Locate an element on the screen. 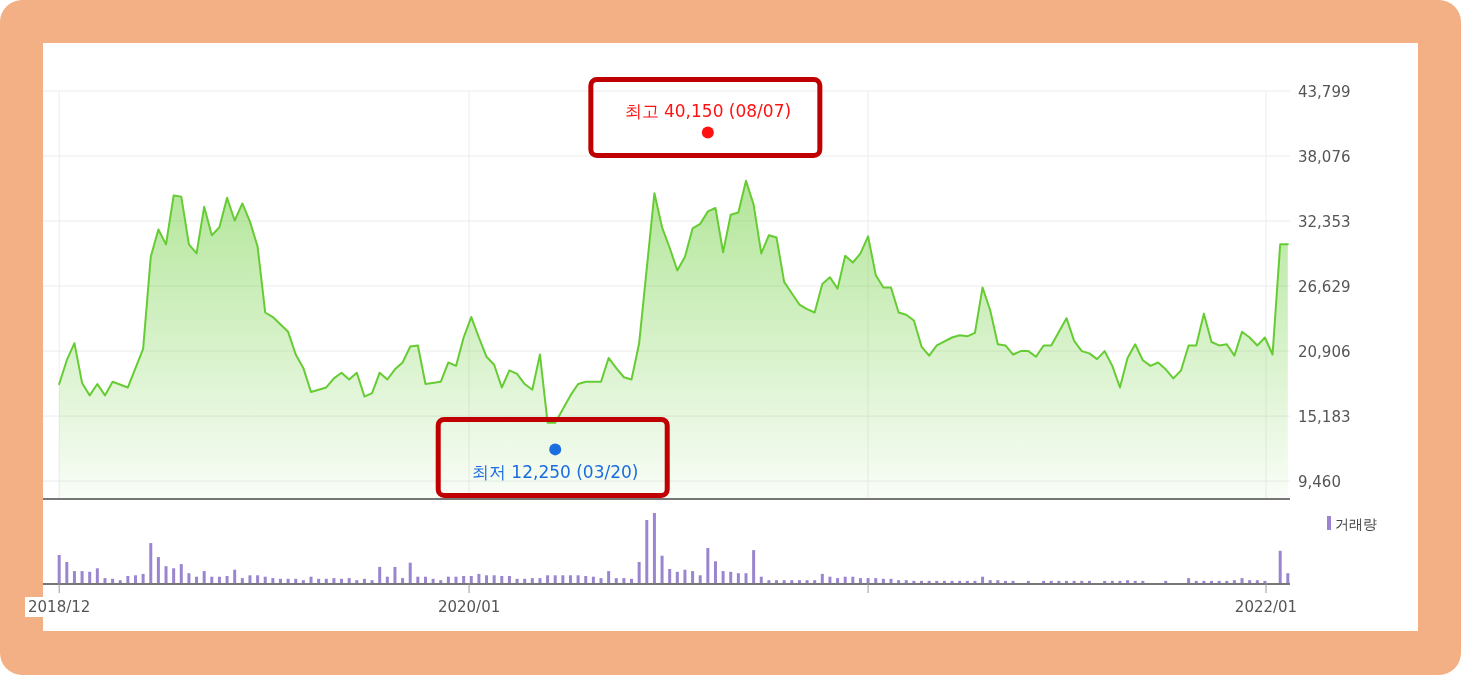 The width and height of the screenshot is (1461, 675). y-tick-label: 32,353 is located at coordinates (1324, 222).